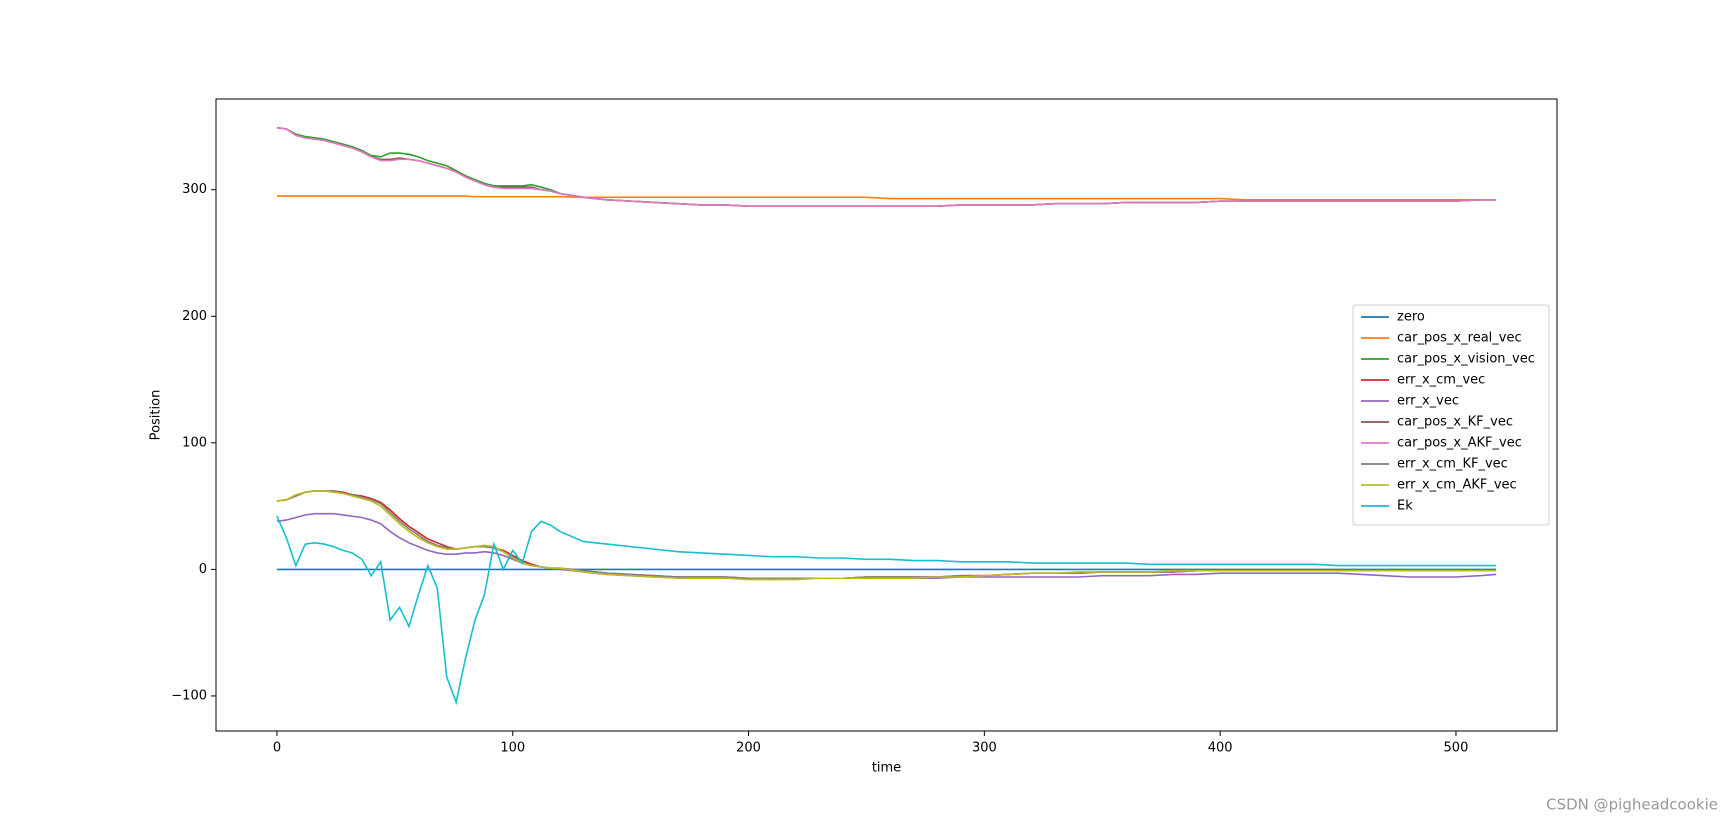  Describe the element at coordinates (1220, 748) in the screenshot. I see `x-tick-label: 400` at that location.